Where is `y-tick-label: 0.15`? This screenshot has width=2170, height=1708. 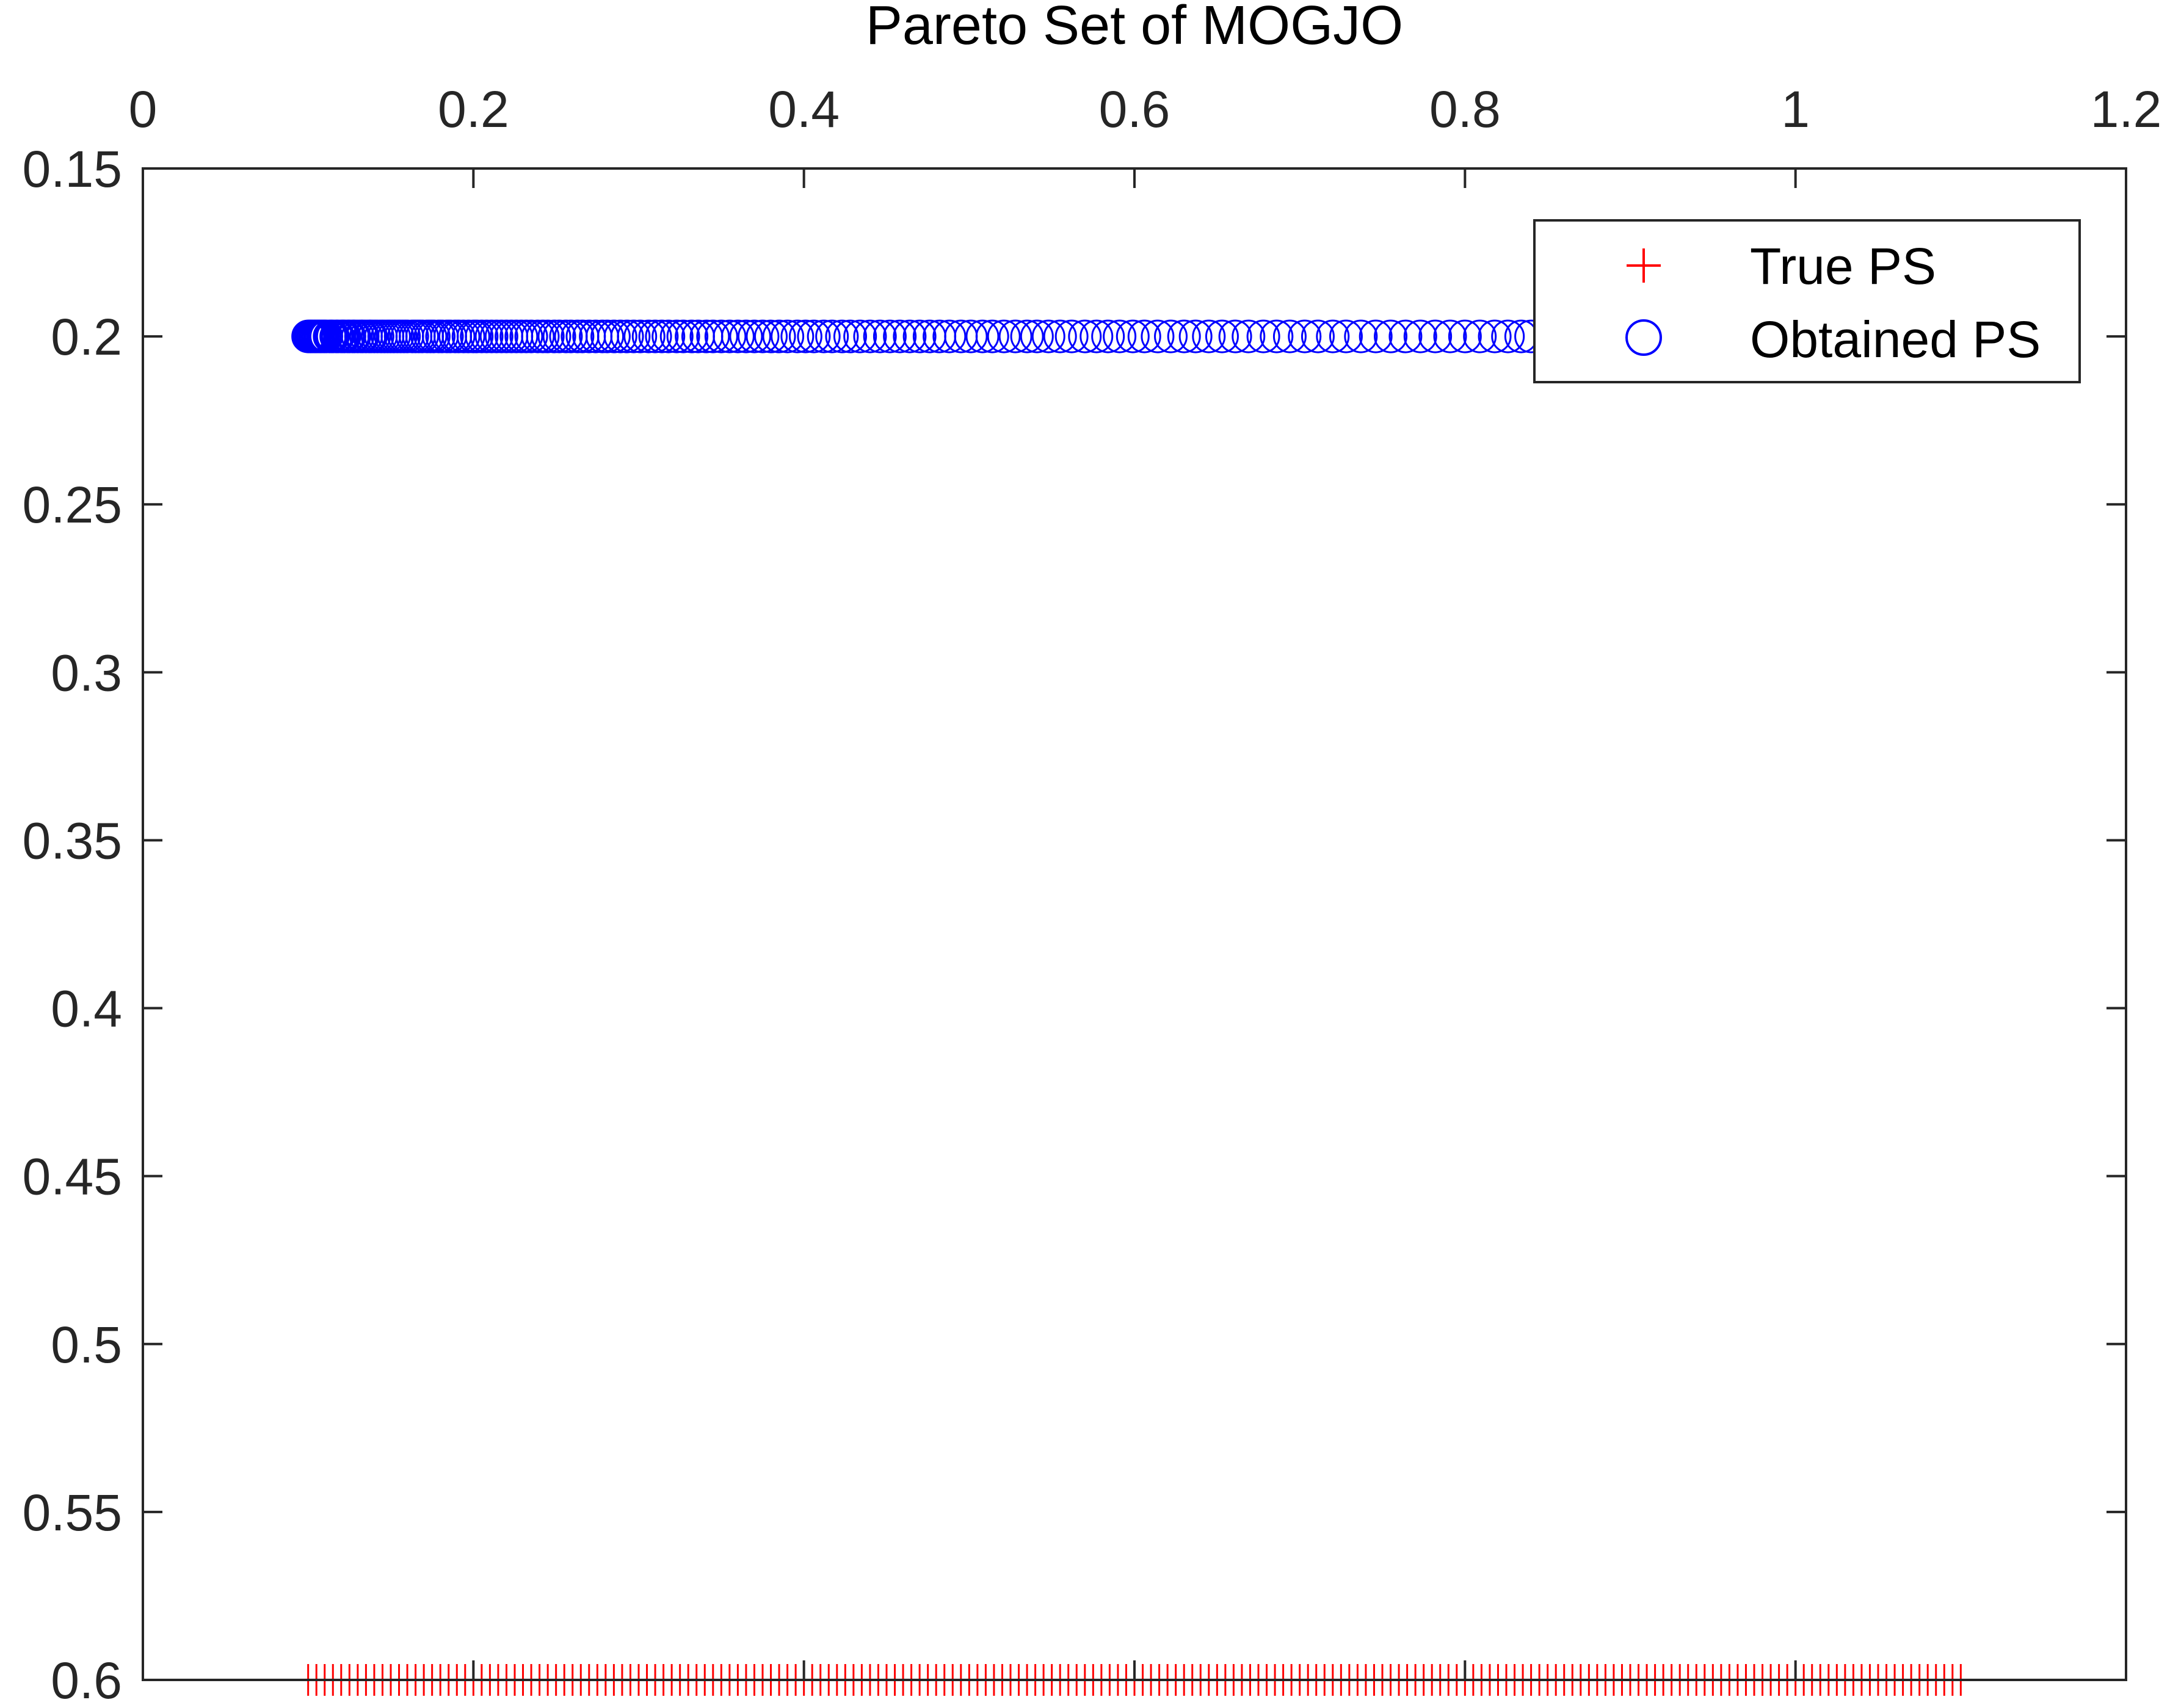 y-tick-label: 0.15 is located at coordinates (73, 169).